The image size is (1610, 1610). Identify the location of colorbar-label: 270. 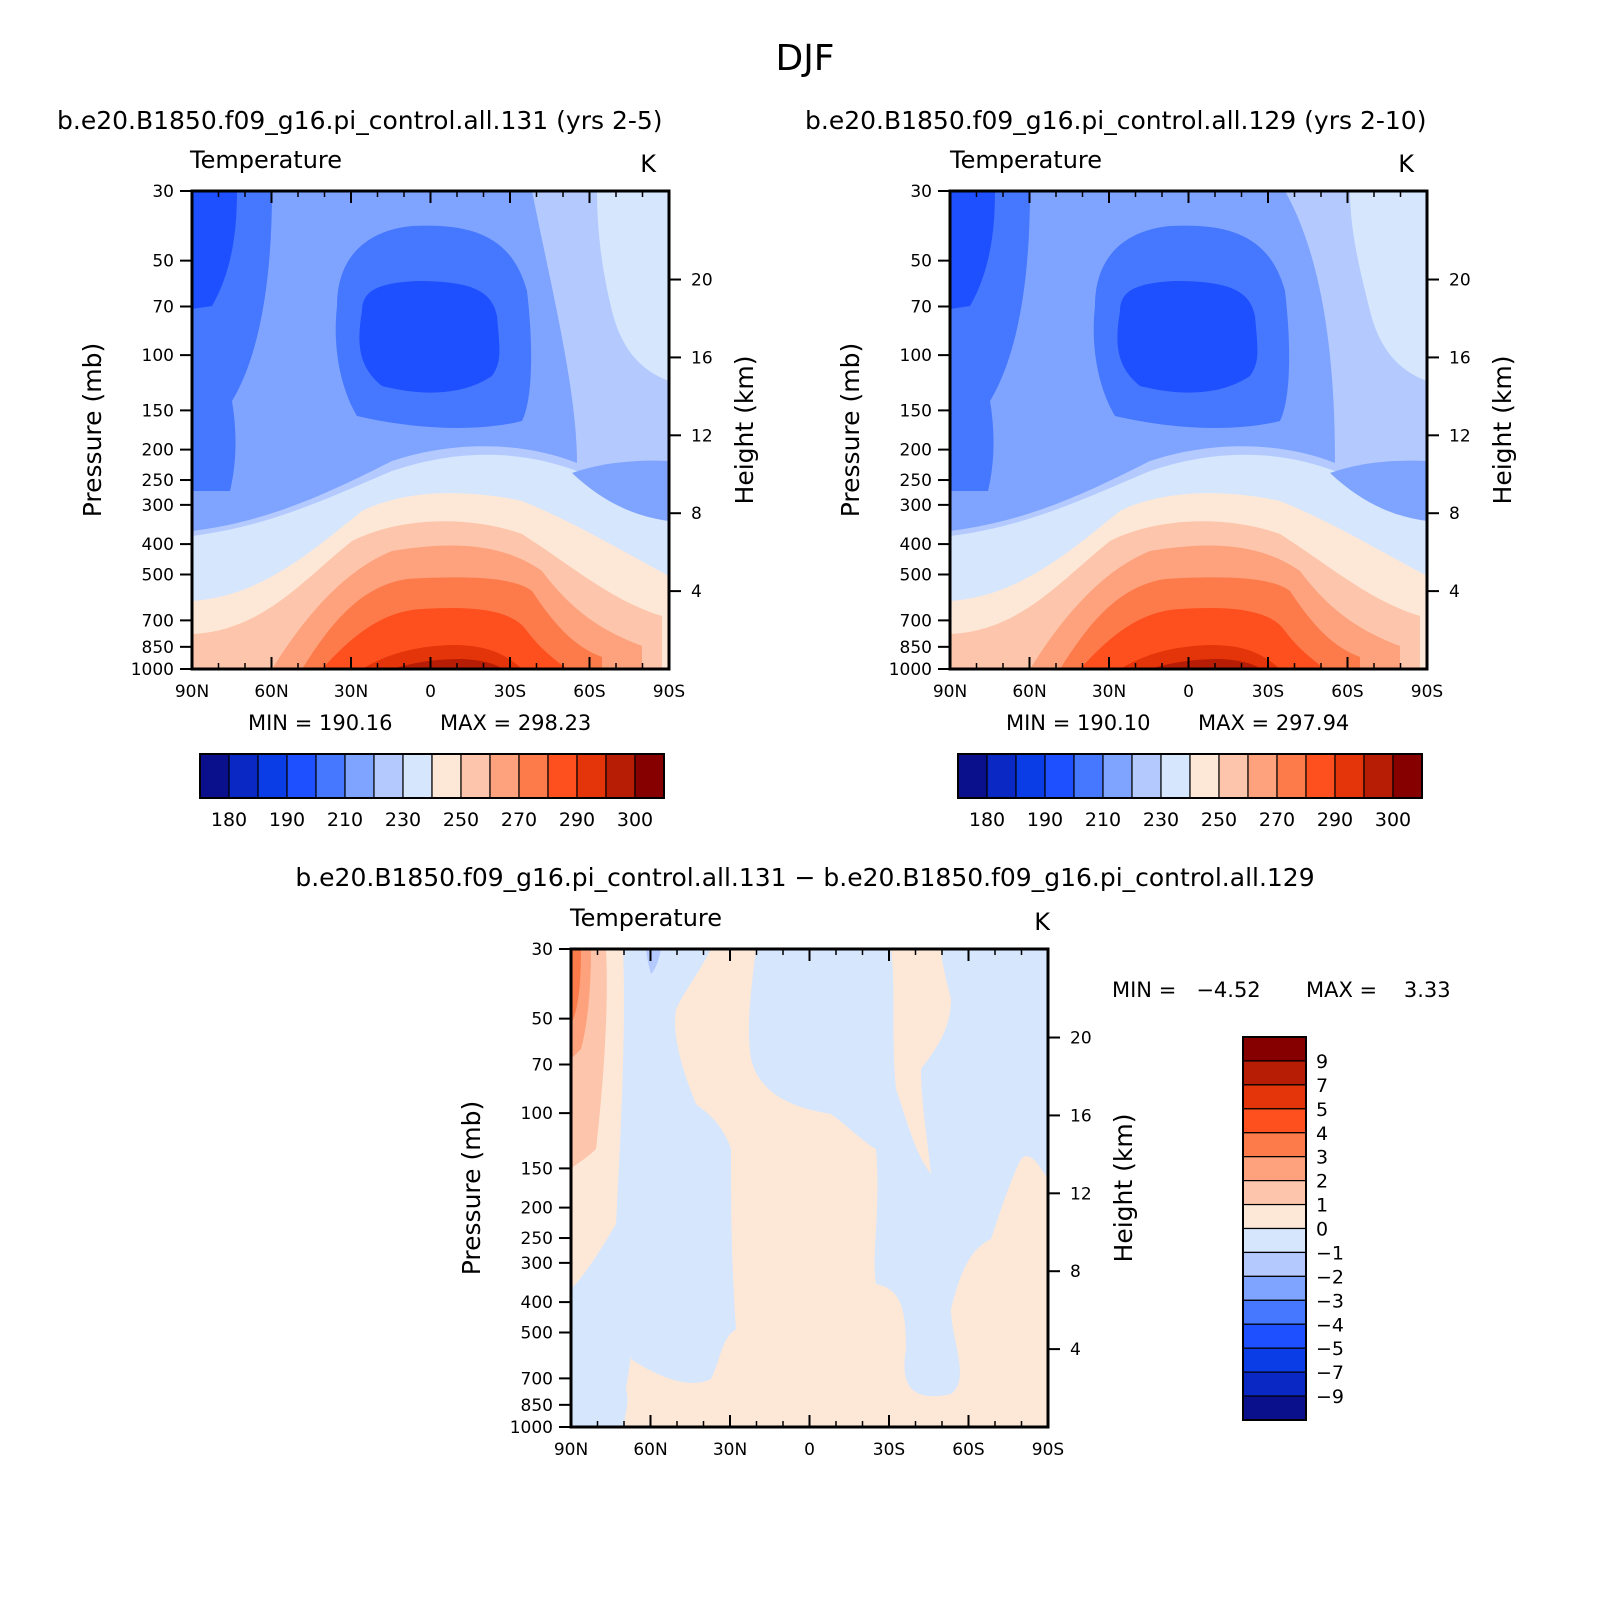
(519, 820).